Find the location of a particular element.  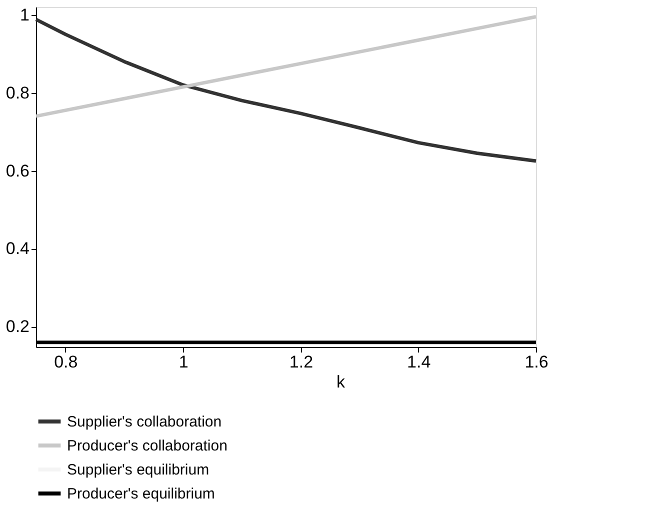

x-tick-label: 1.2 is located at coordinates (301, 362).